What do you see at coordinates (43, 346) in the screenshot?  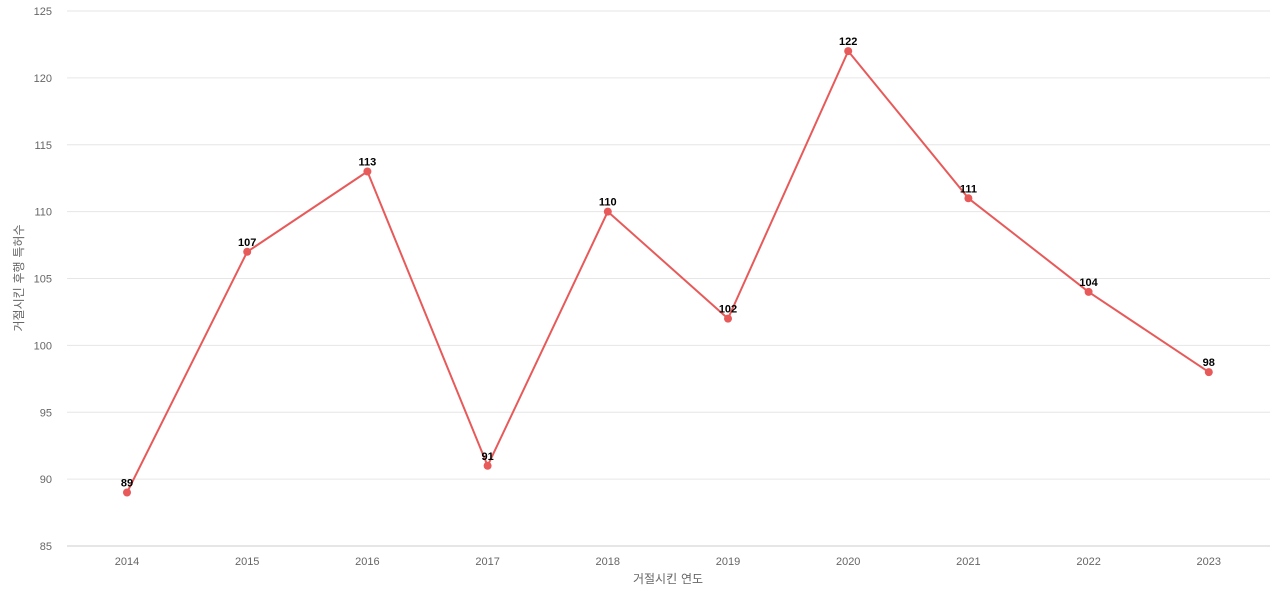 I see `y-tick-label: 100` at bounding box center [43, 346].